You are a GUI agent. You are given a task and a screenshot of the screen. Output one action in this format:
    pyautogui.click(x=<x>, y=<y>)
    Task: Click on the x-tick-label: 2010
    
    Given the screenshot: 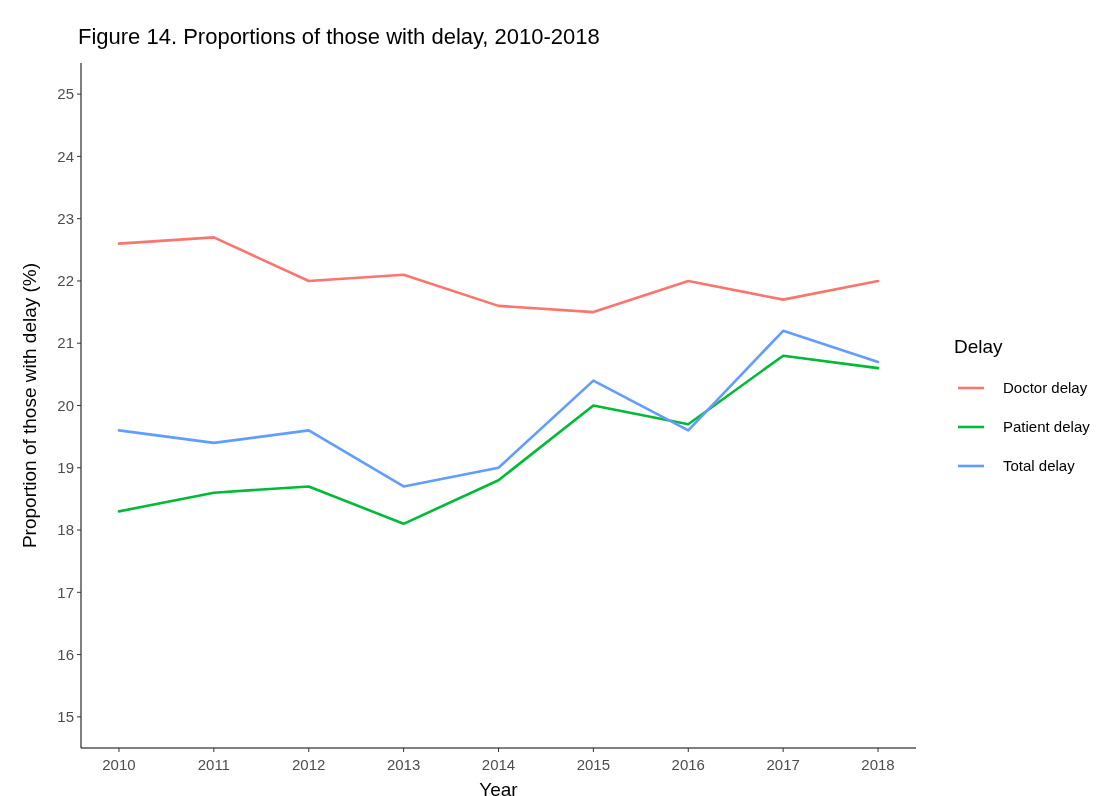 What is the action you would take?
    pyautogui.click(x=119, y=764)
    